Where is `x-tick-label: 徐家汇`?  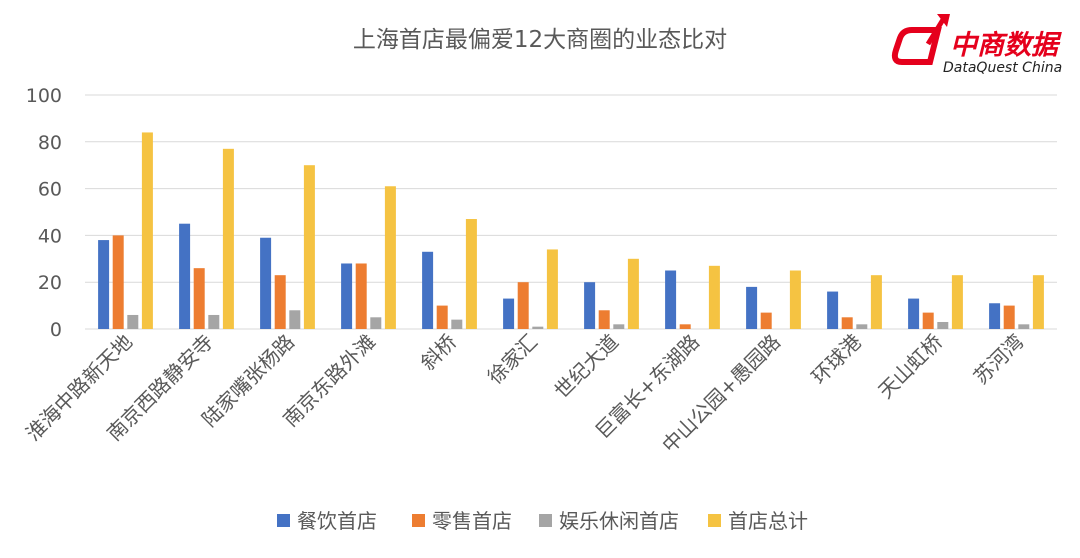 x-tick-label: 徐家汇 is located at coordinates (512, 359).